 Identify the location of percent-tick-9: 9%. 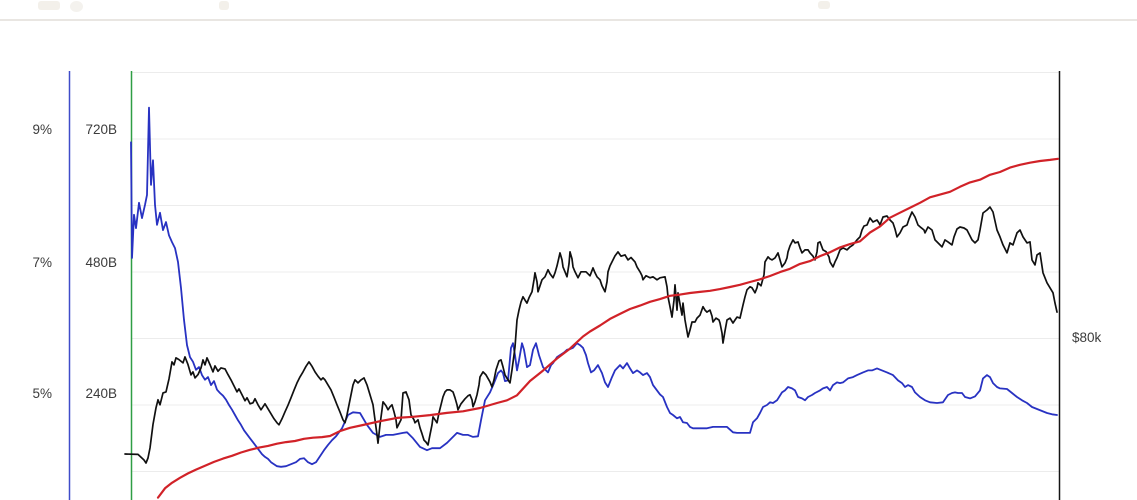
(42, 129).